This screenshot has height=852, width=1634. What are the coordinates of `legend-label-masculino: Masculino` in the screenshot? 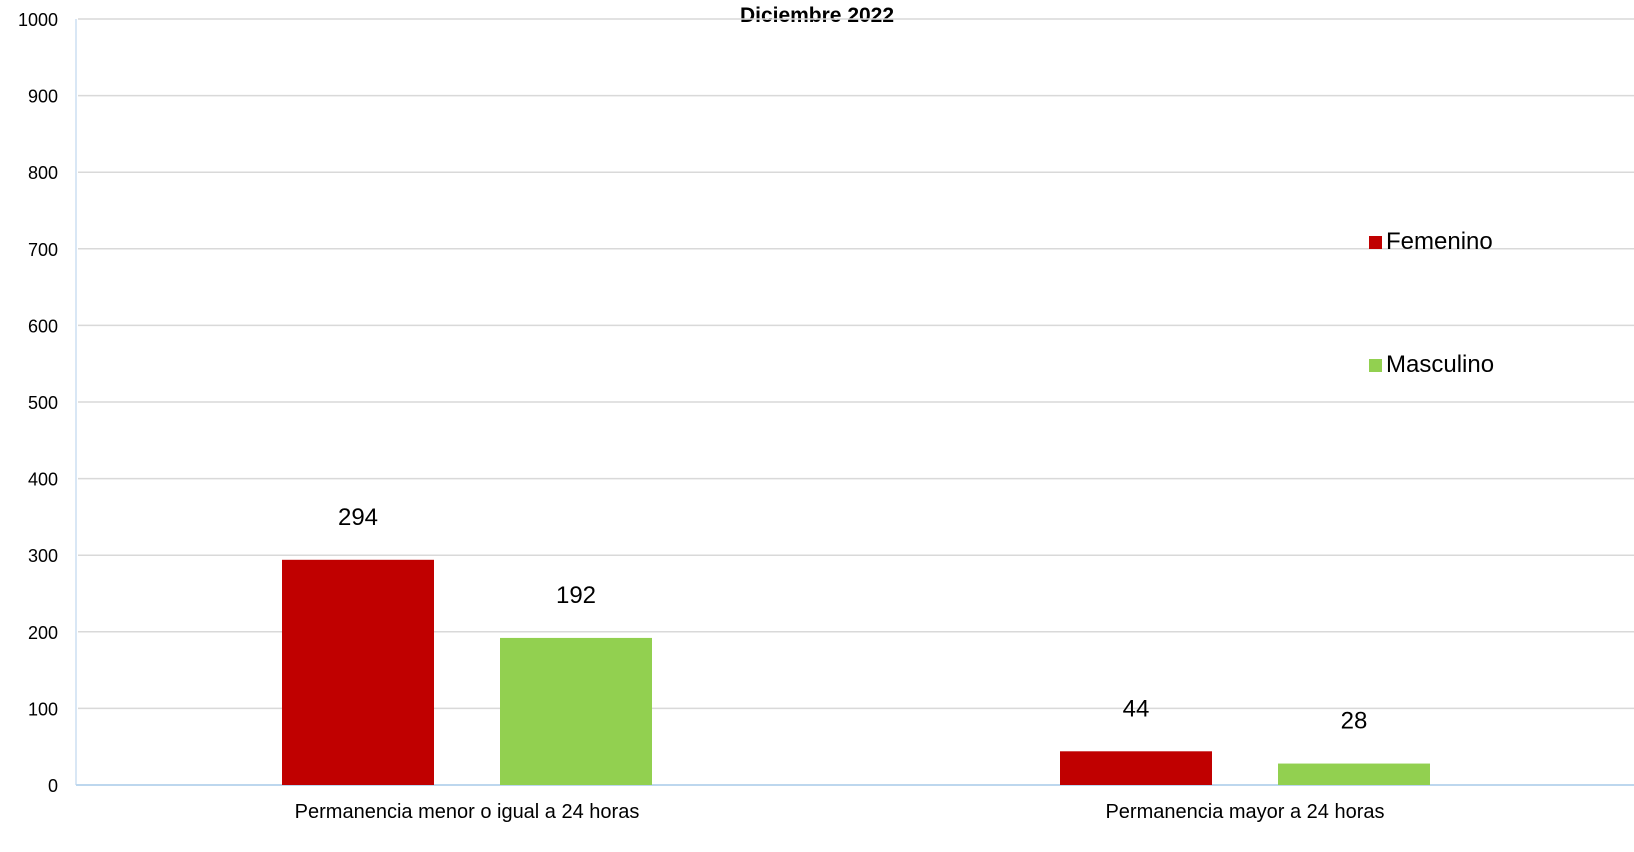 It's located at (1440, 364).